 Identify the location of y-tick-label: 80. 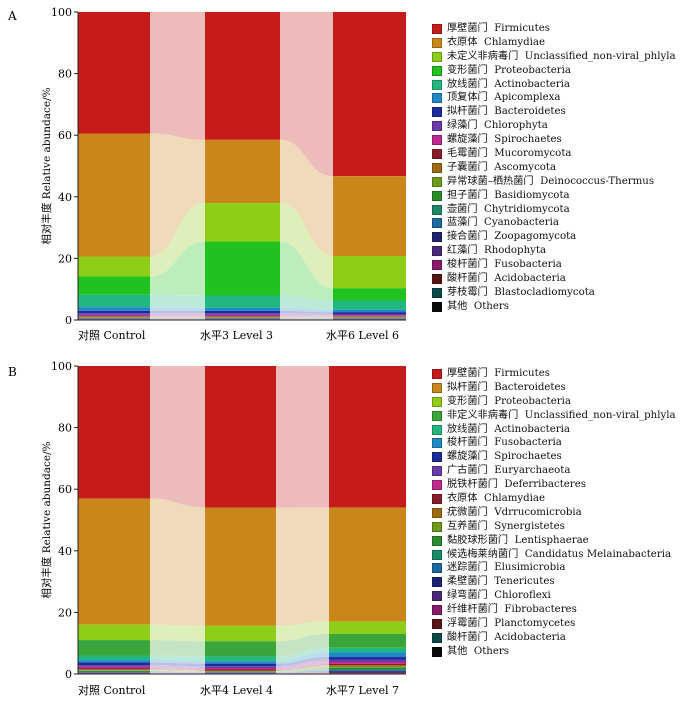
(65, 74).